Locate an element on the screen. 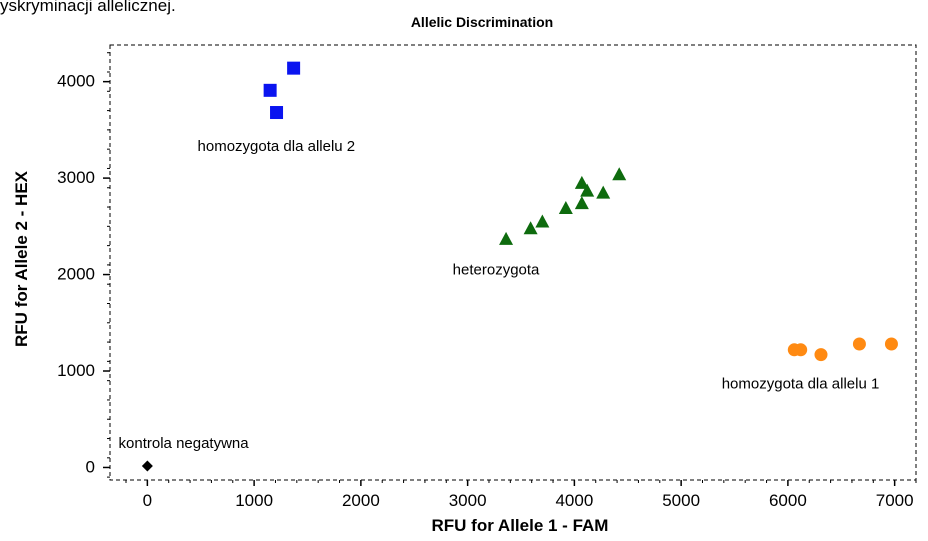  x-tick-label: 4000 is located at coordinates (574, 500).